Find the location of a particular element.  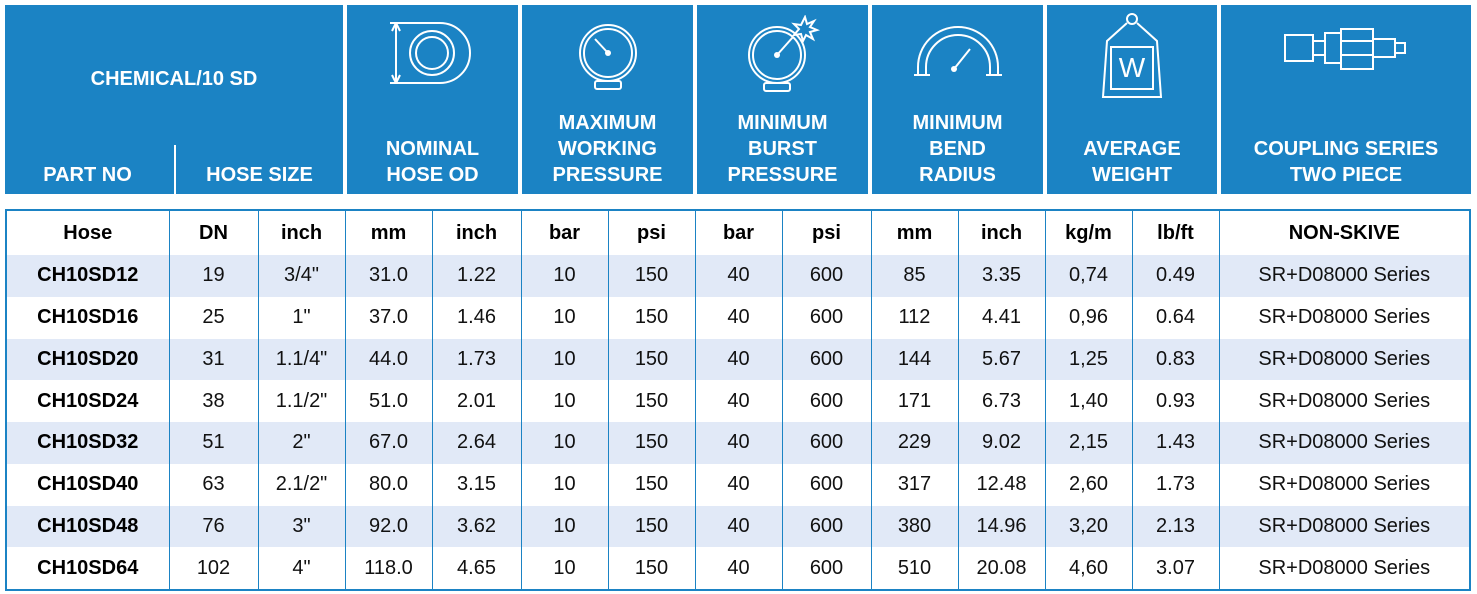

cell-od-inch: 1.22 is located at coordinates (476, 276).